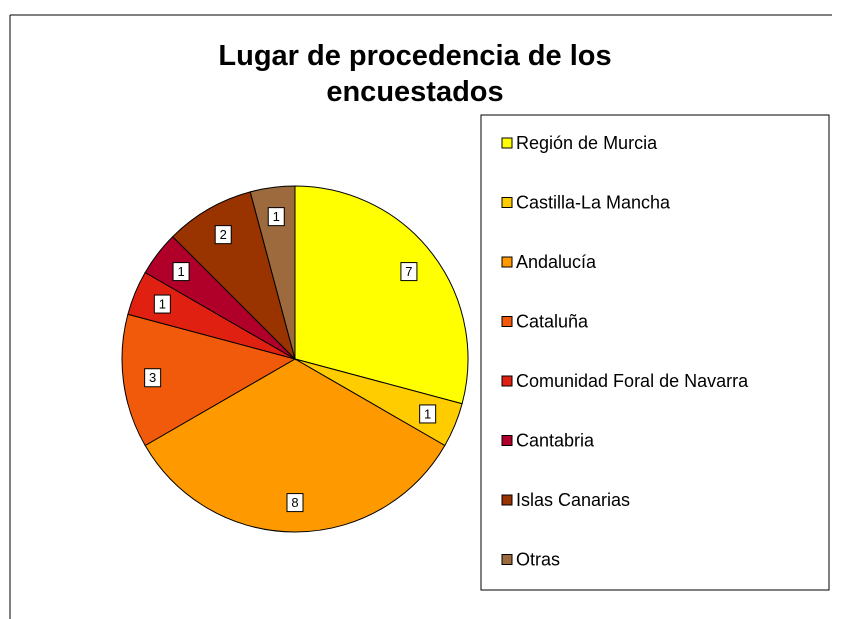 Image resolution: width=845 pixels, height=619 pixels. I want to click on data-label: 7, so click(408, 271).